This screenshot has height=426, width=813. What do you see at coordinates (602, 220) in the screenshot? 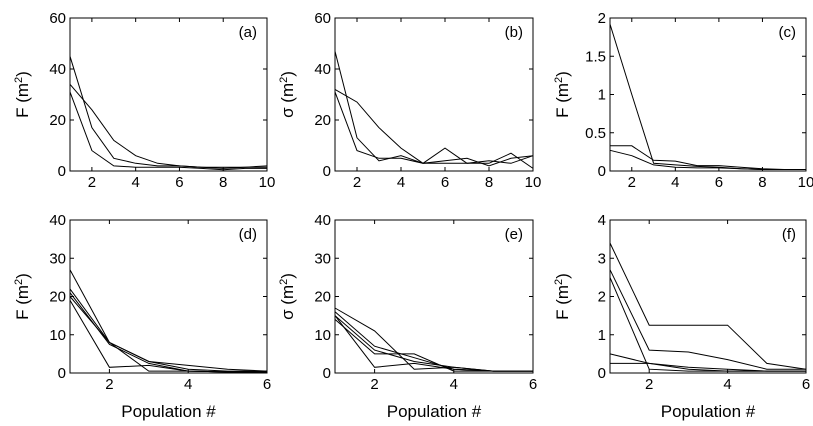
I see `y-tick-label: 4` at bounding box center [602, 220].